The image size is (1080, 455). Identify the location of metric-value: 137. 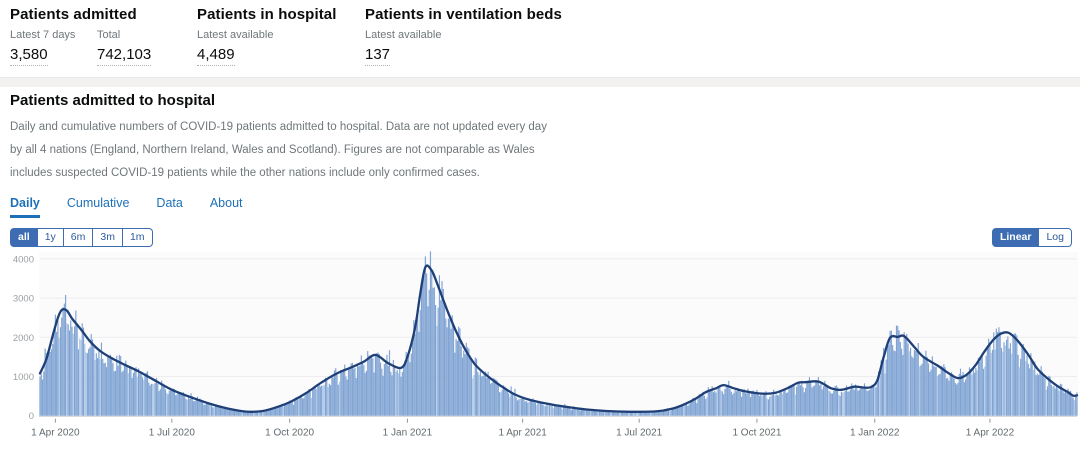
(378, 56).